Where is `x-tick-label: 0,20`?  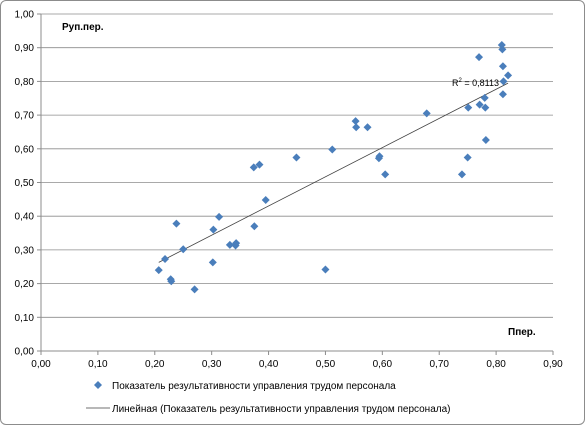 x-tick-label: 0,20 is located at coordinates (155, 364).